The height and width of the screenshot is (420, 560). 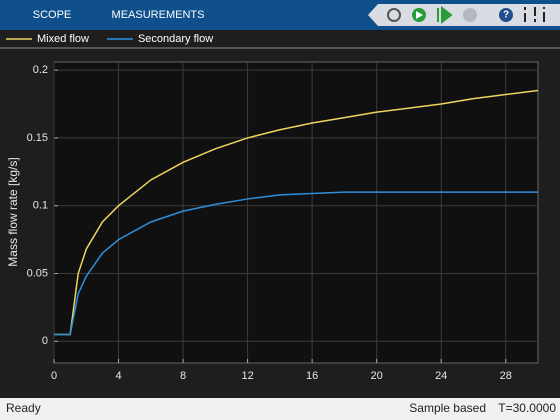 I want to click on y-tick-label: 0, so click(x=45, y=341).